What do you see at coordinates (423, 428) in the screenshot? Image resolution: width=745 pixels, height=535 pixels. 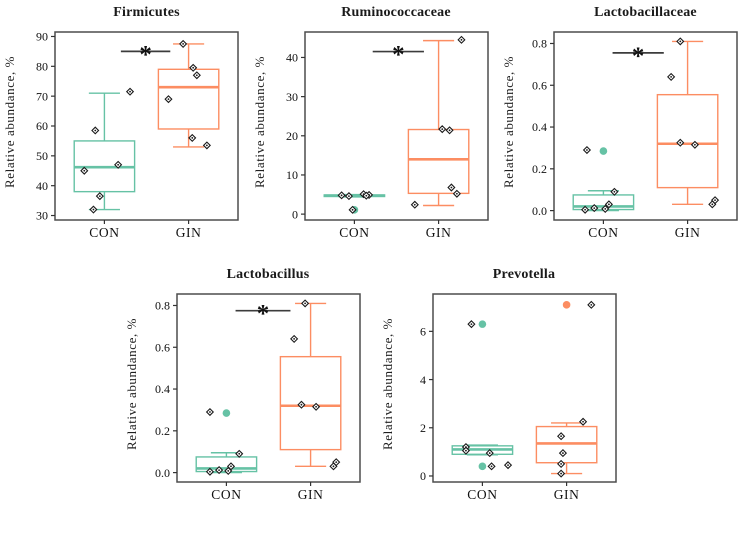 I see `y-tick-label: 2` at bounding box center [423, 428].